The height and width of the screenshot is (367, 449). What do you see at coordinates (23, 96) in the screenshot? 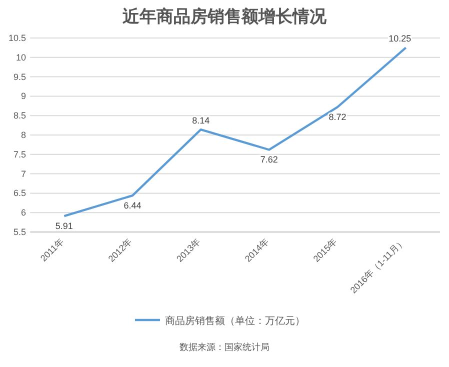
I see `y-tick-label: 9` at bounding box center [23, 96].